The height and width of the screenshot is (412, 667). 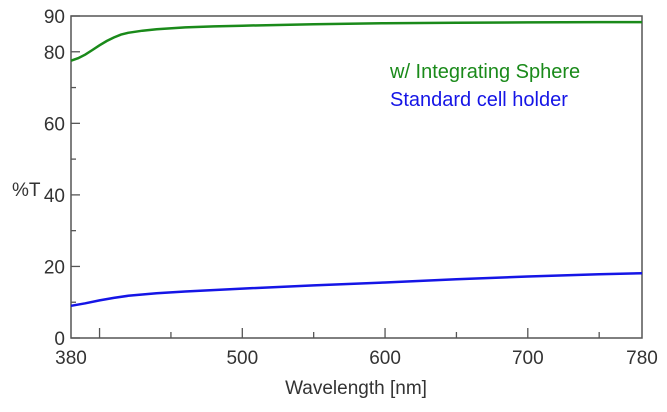 I want to click on y-tick-label: 20, so click(x=54, y=267).